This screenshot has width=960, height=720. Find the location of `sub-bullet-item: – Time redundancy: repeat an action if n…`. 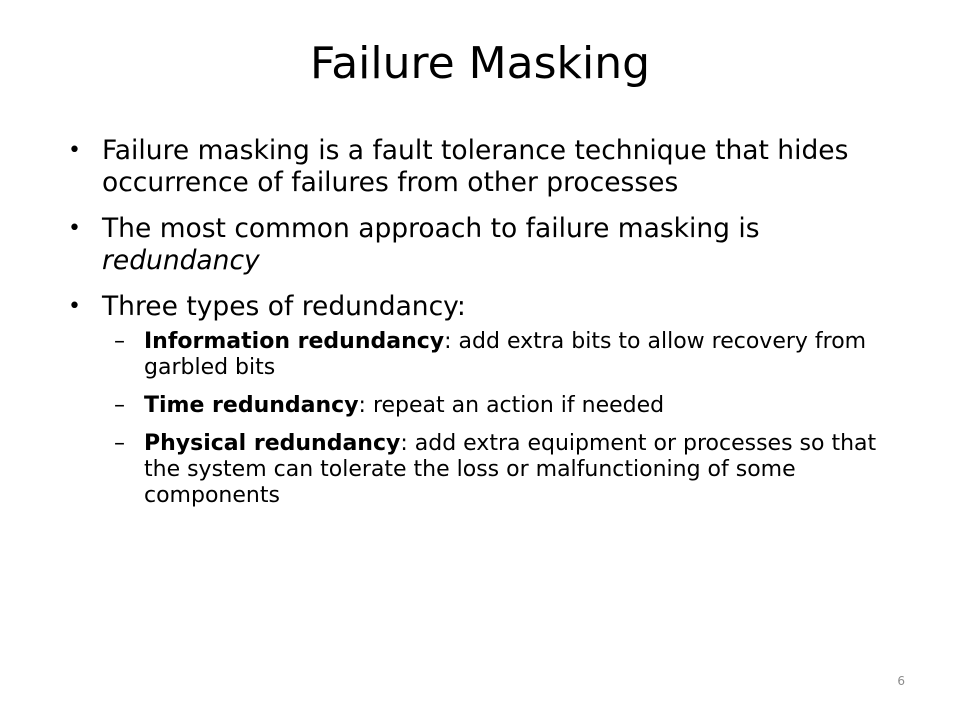

sub-bullet-item: – Time redundancy: repeat an action if n… is located at coordinates (507, 406).